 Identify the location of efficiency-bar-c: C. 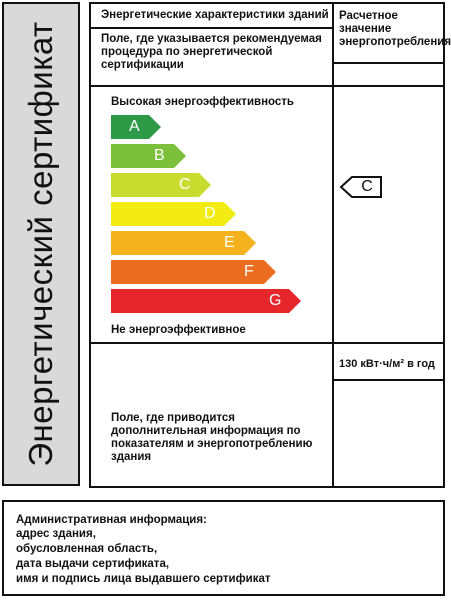
(161, 185).